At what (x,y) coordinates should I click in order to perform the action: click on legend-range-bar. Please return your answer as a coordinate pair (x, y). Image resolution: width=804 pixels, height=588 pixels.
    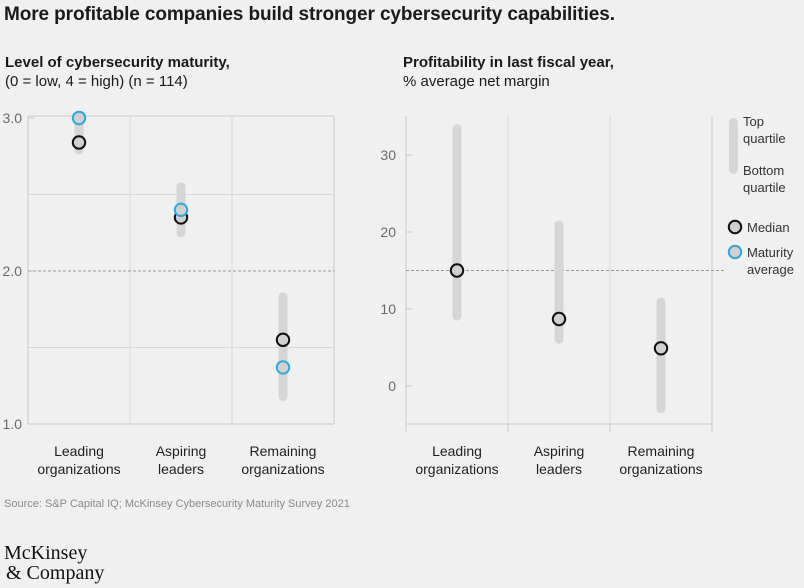
    Looking at the image, I should click on (733, 146).